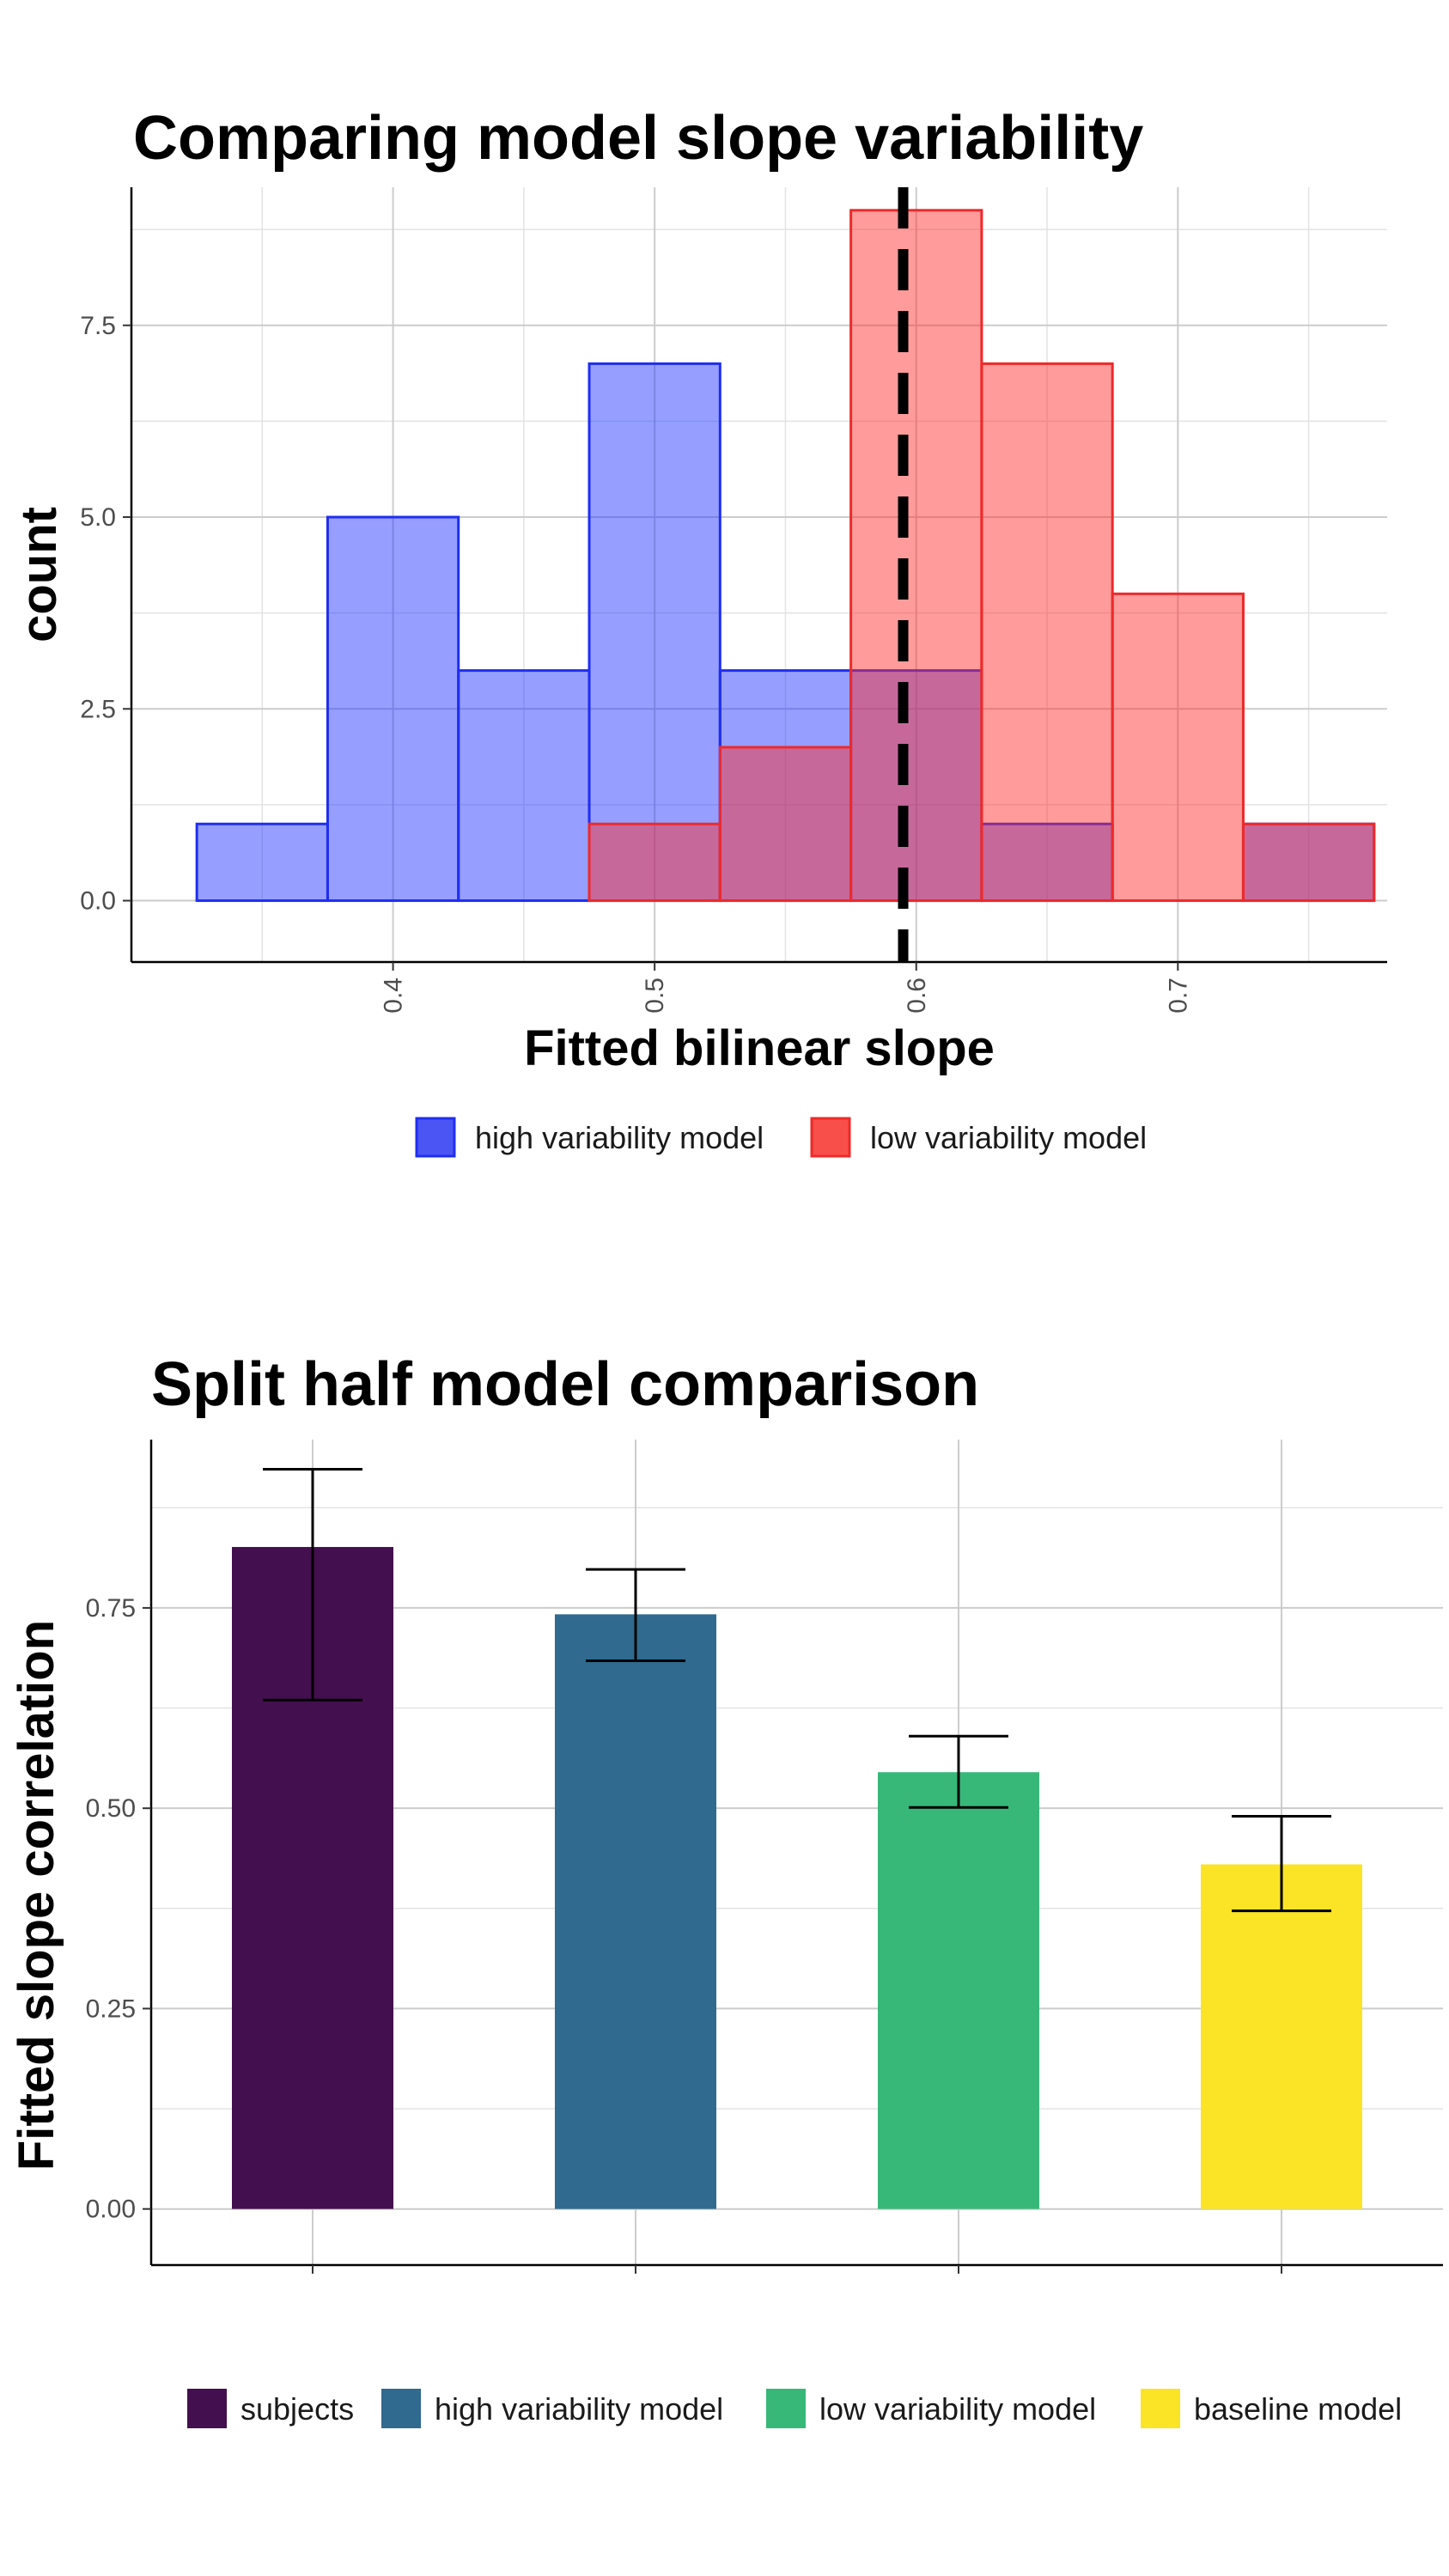 The height and width of the screenshot is (2576, 1449). I want to click on legend-key-high-variability, so click(435, 1137).